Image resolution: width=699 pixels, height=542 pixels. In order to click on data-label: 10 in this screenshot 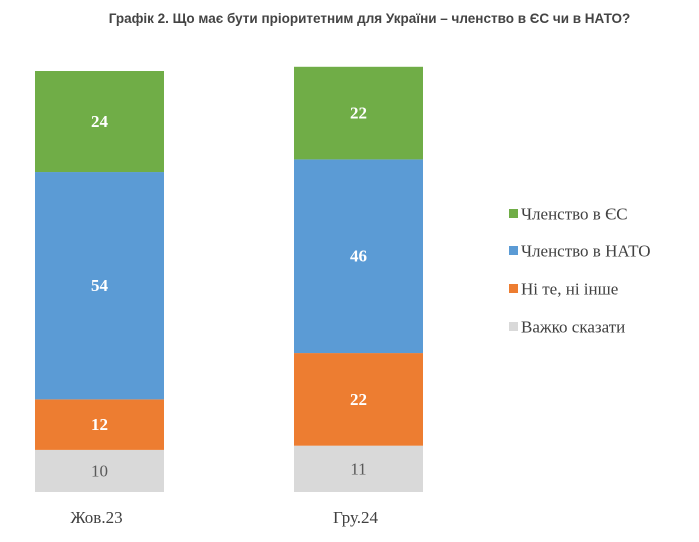, I will do `click(99, 470)`.